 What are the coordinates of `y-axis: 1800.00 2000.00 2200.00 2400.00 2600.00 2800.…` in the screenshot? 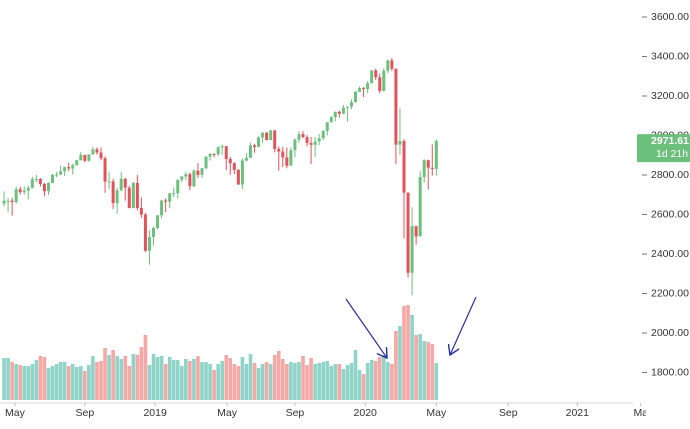 It's located at (665, 194).